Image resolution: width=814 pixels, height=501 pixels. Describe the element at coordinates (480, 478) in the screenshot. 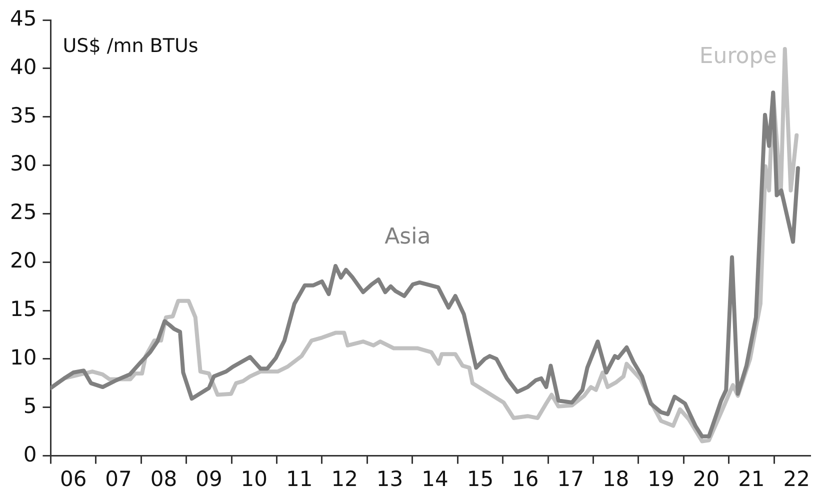

I see `x-tick-label: 15` at that location.